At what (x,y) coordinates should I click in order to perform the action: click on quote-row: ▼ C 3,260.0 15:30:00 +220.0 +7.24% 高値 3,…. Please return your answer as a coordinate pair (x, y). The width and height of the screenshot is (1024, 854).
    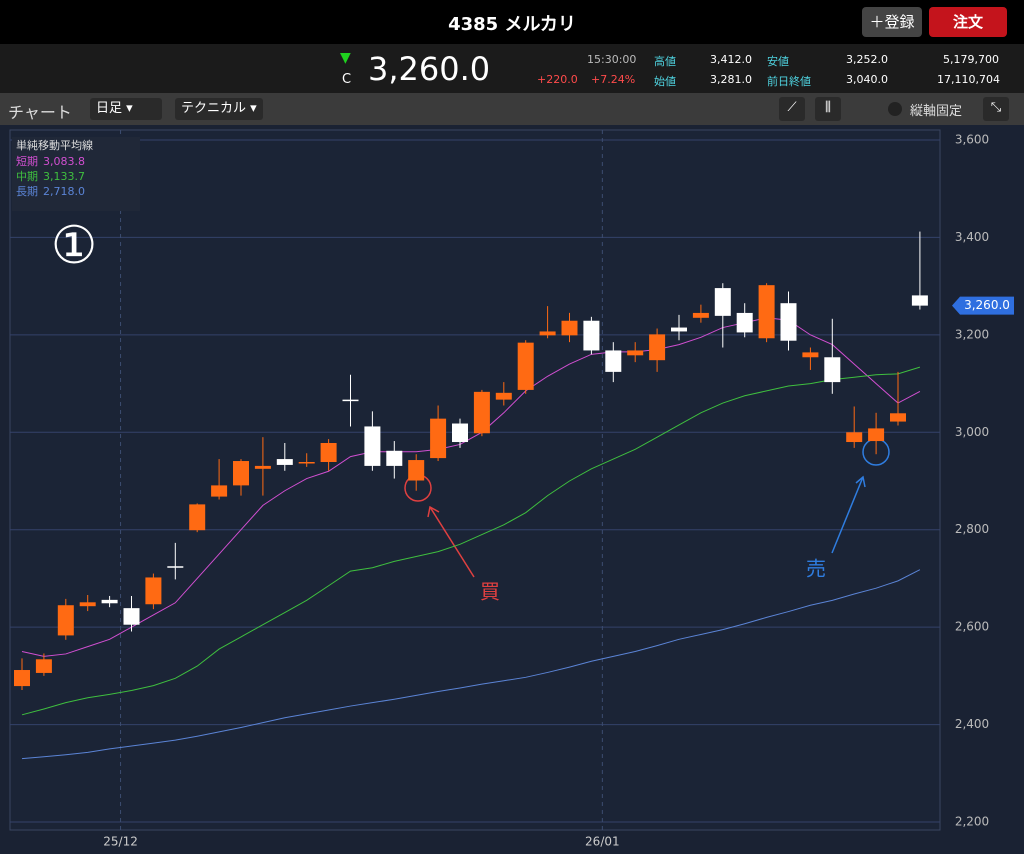
    Looking at the image, I should click on (512, 68).